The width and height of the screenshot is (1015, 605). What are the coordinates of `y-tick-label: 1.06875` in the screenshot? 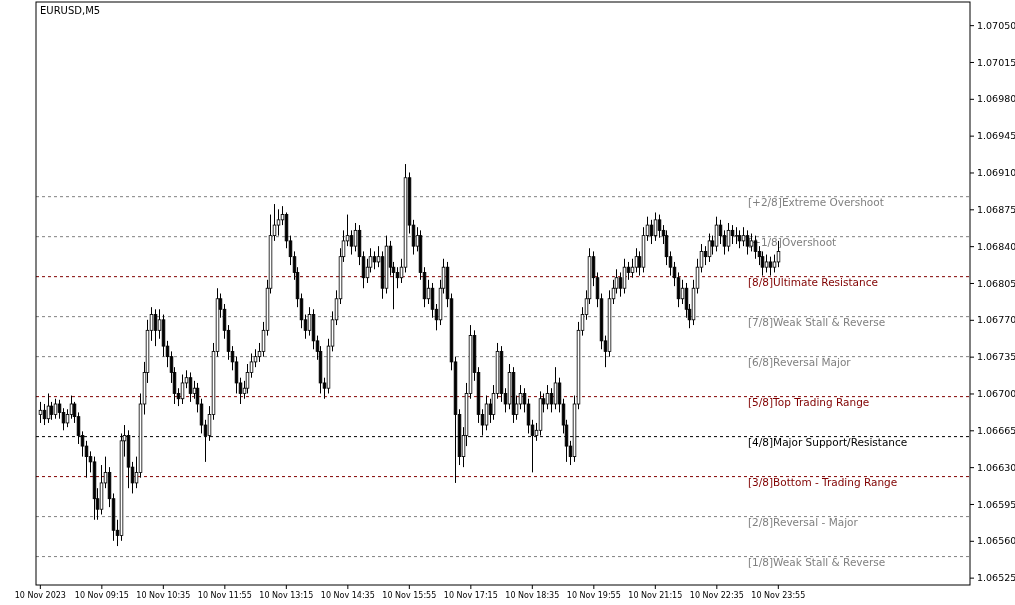 It's located at (996, 209).